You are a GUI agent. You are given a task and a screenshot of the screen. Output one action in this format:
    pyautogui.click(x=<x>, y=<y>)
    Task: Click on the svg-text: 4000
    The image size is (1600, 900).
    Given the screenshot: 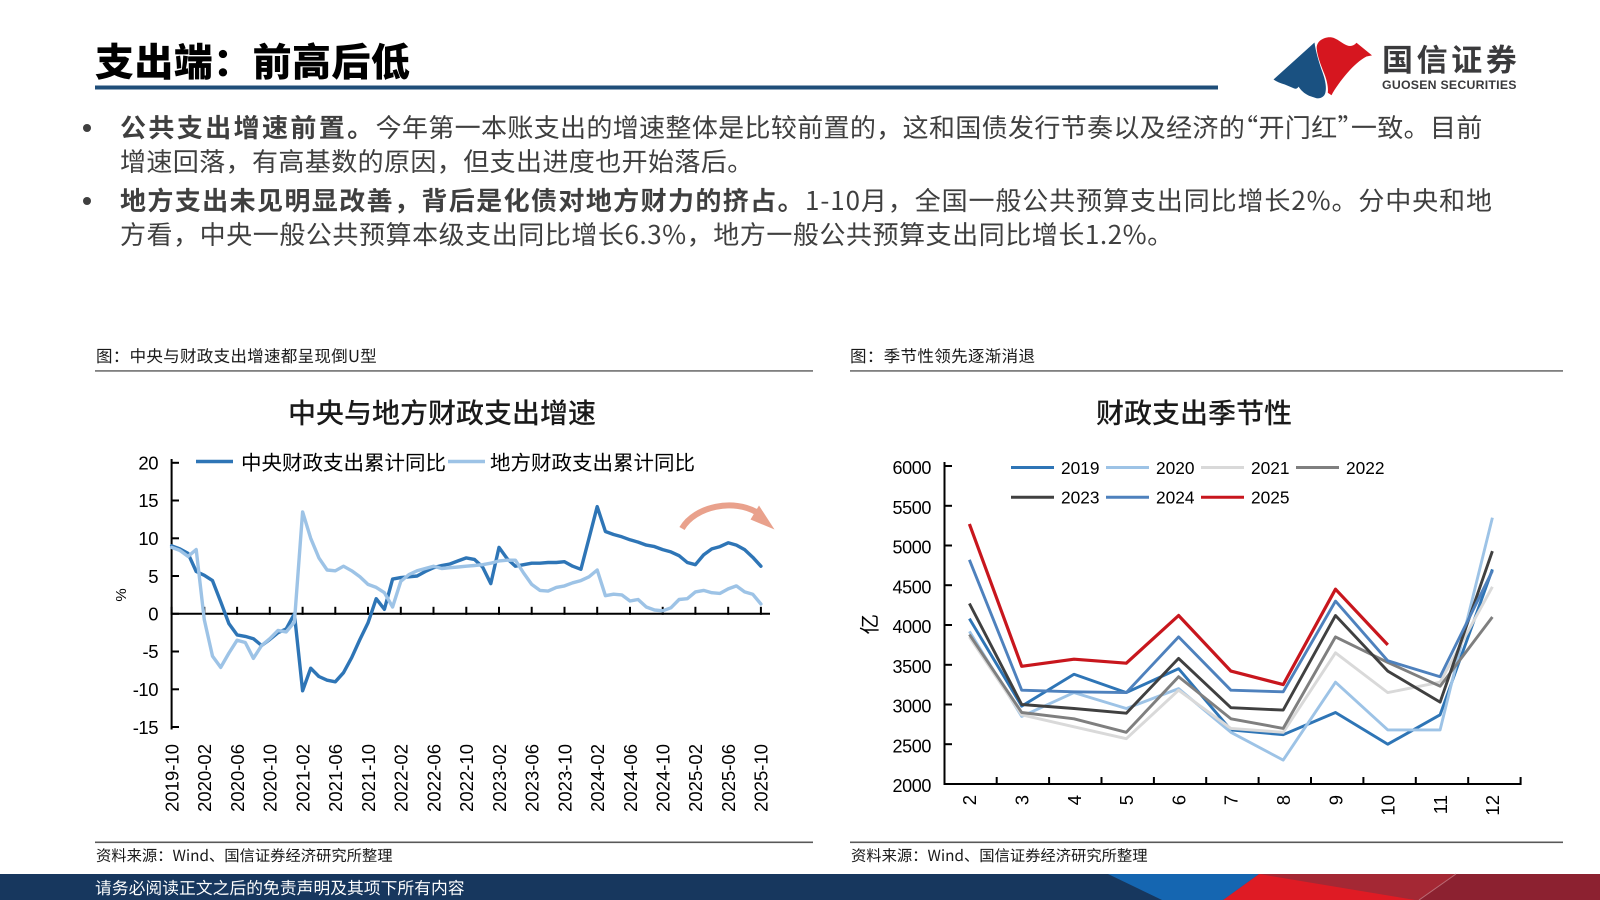 What is the action you would take?
    pyautogui.click(x=912, y=627)
    